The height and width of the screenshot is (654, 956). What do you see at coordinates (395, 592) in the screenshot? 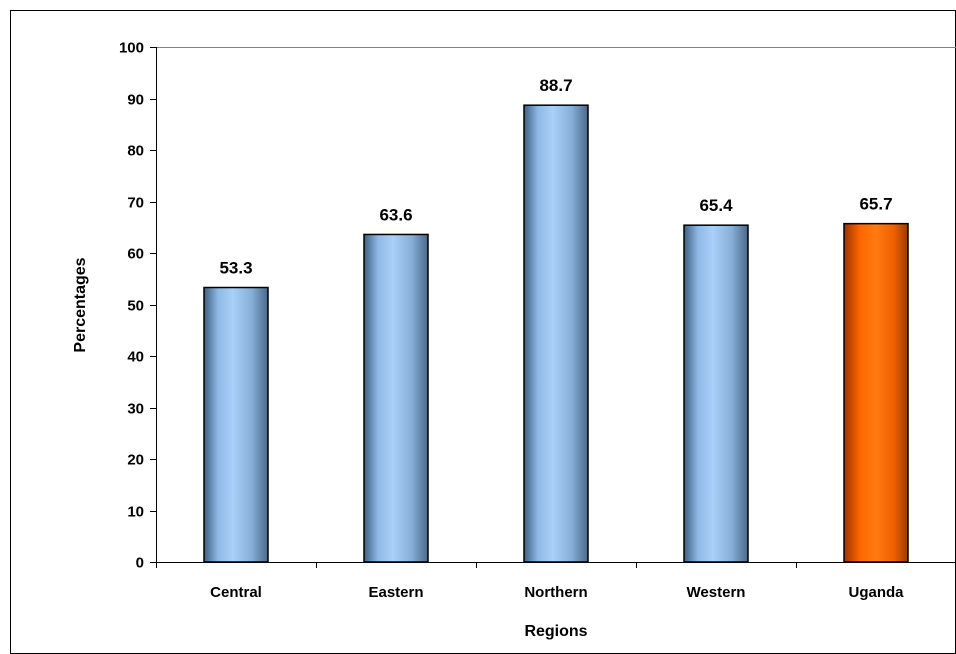
I see `x-tick-label-eastern: Eastern` at bounding box center [395, 592].